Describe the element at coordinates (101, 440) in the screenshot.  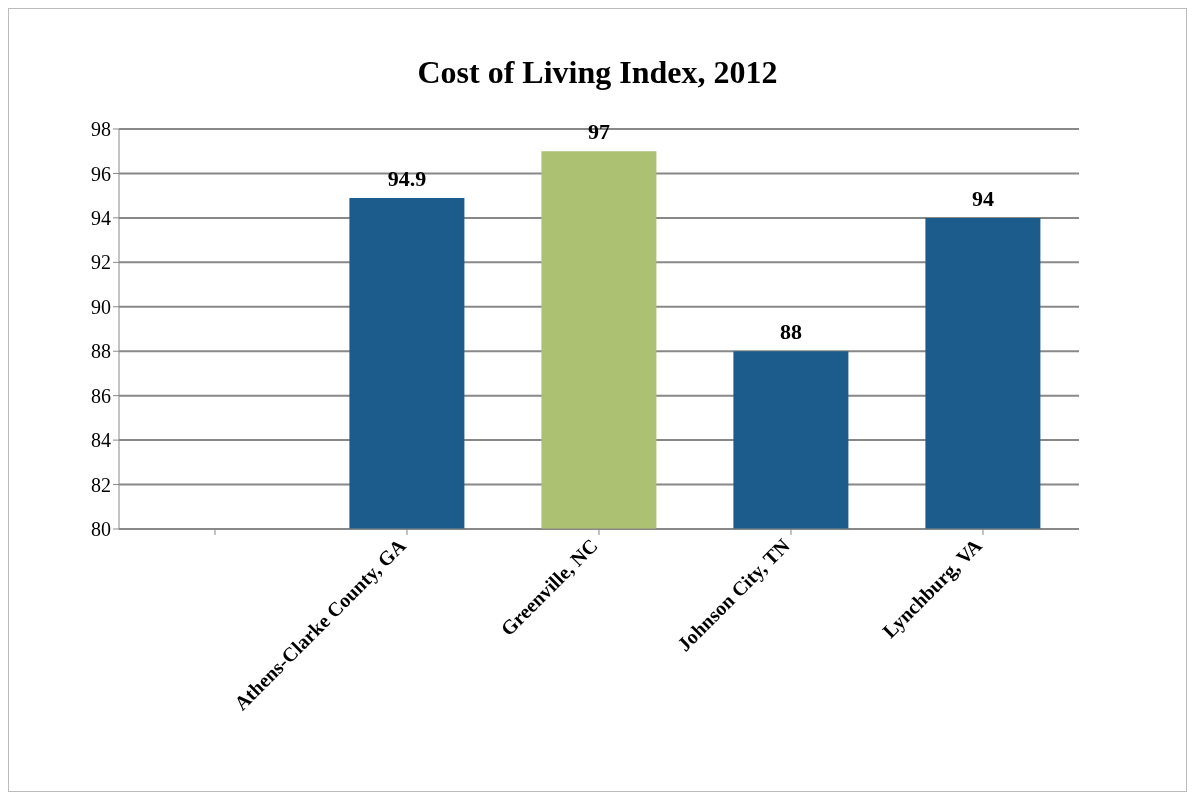
I see `y-tick-label: 84` at that location.